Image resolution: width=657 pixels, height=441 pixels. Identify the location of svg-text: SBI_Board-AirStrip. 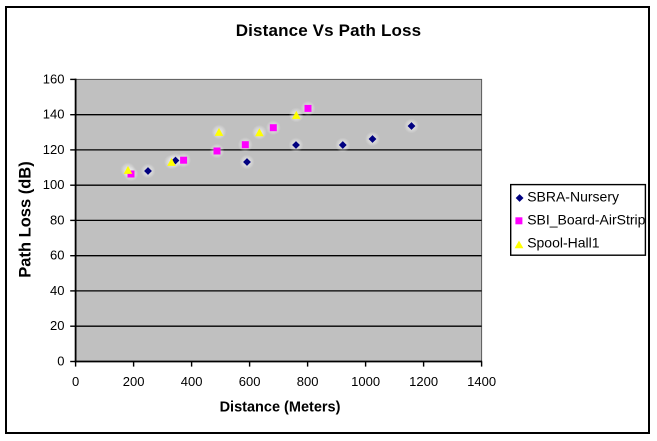
(586, 220).